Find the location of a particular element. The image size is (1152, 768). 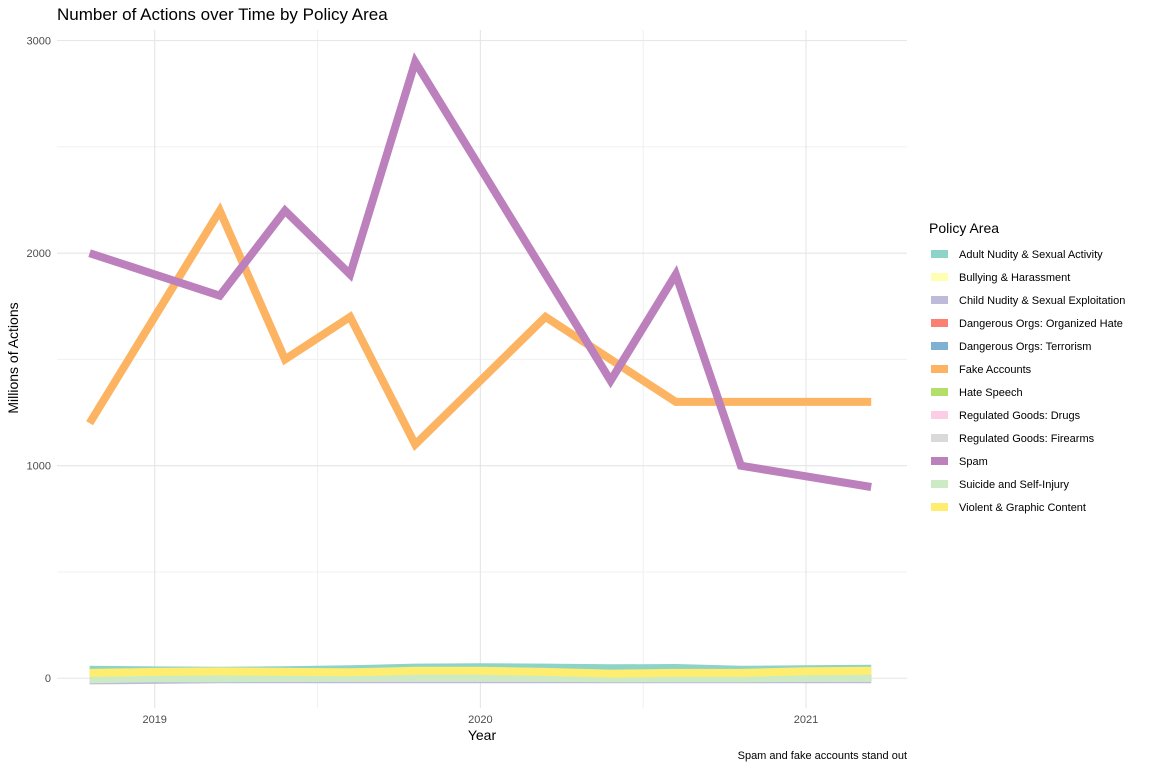

x-tick-label: 2021 is located at coordinates (806, 720).